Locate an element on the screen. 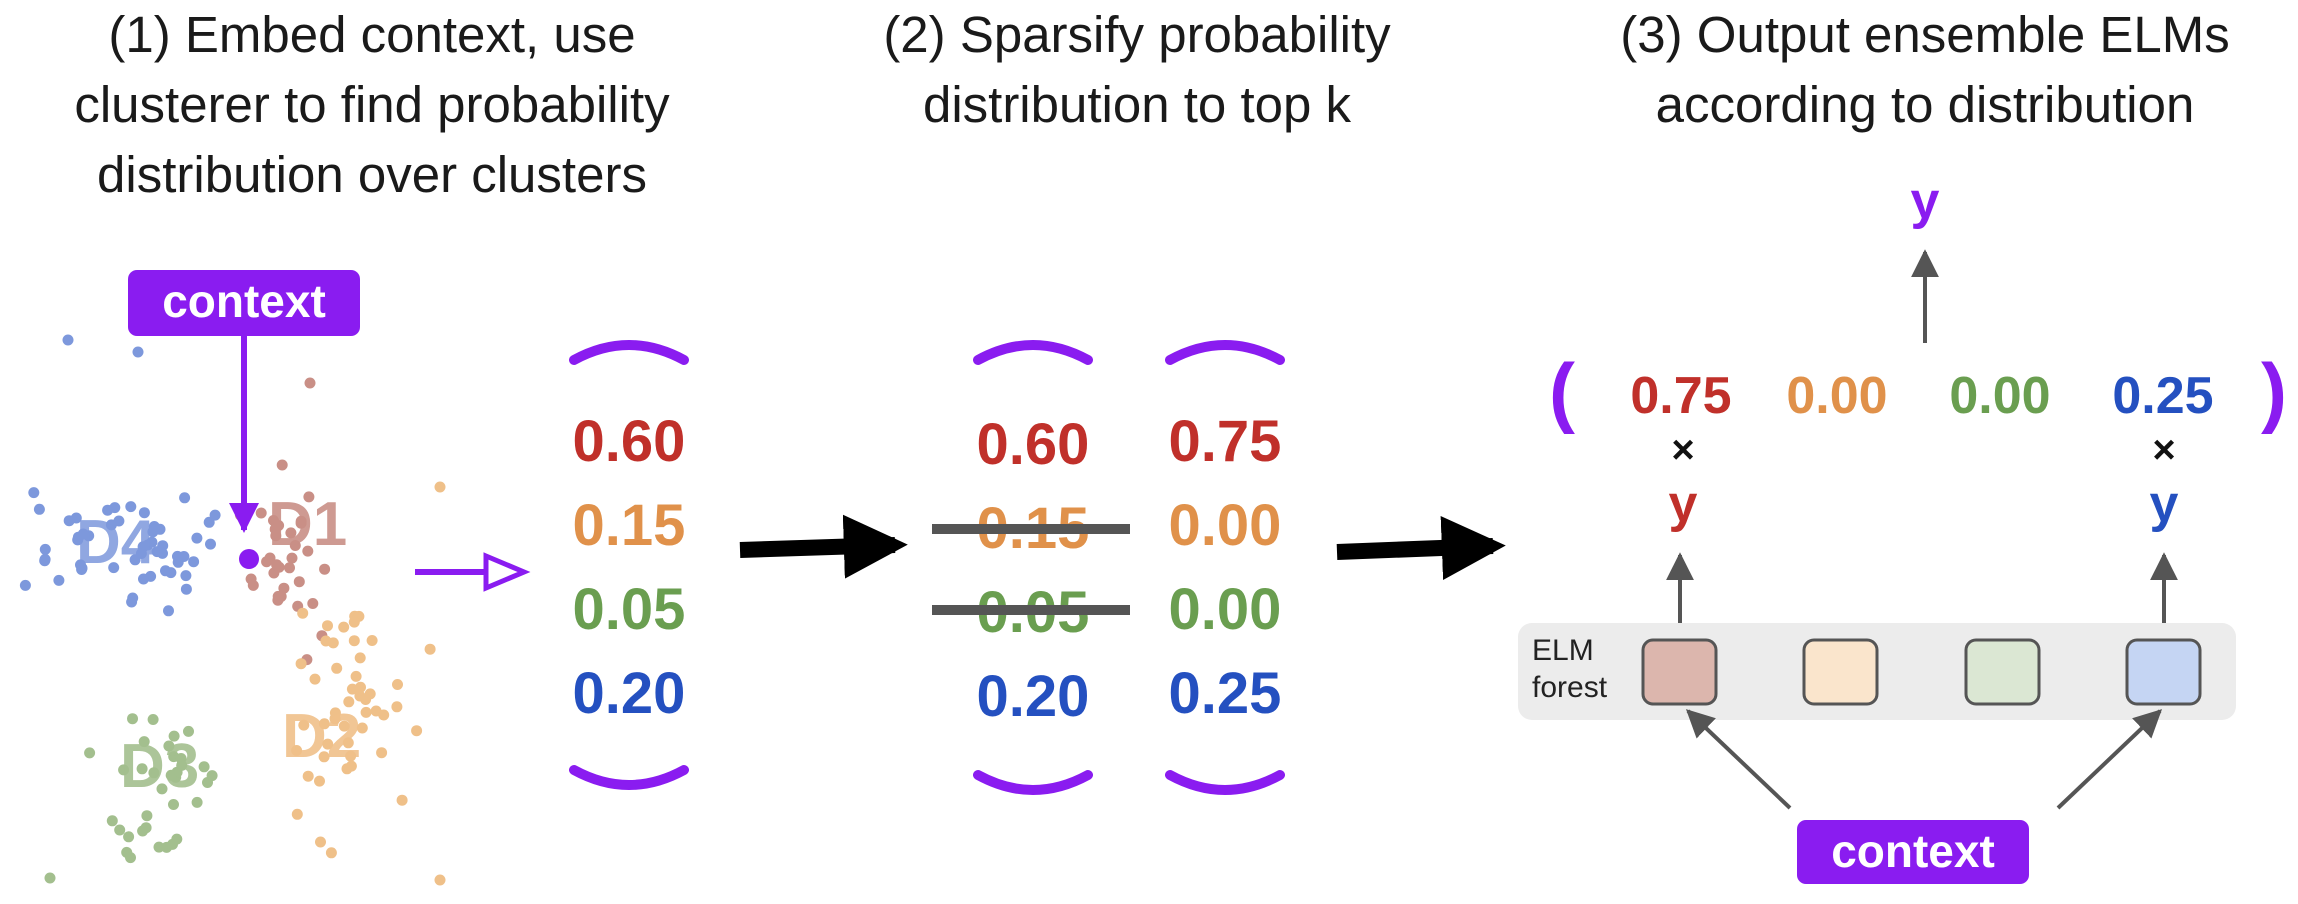  orig-value-d4: 0.20 is located at coordinates (1033, 696).